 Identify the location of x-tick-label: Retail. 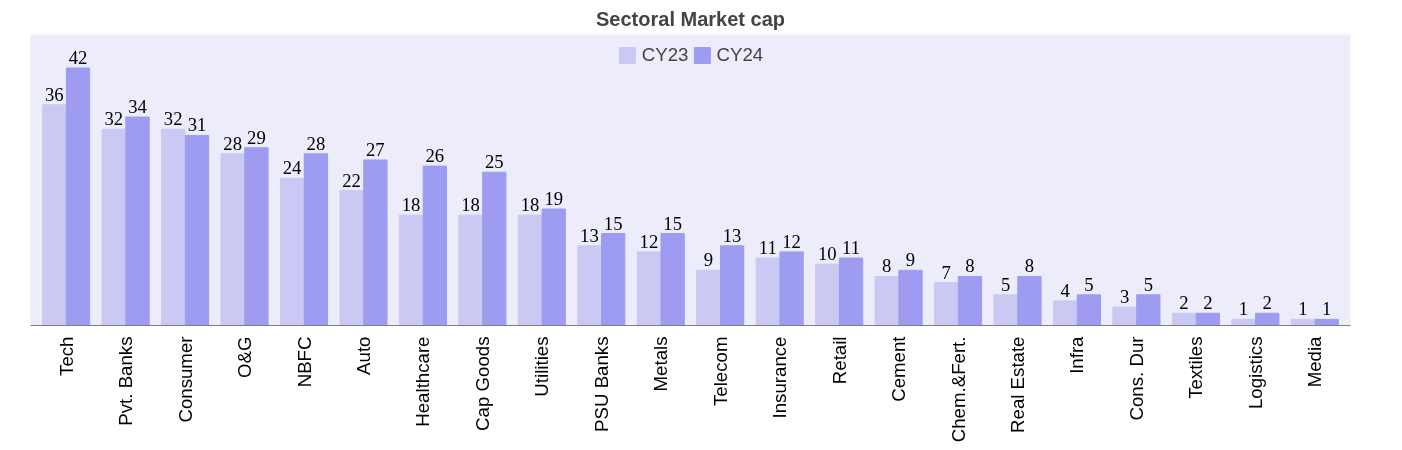
(839, 360).